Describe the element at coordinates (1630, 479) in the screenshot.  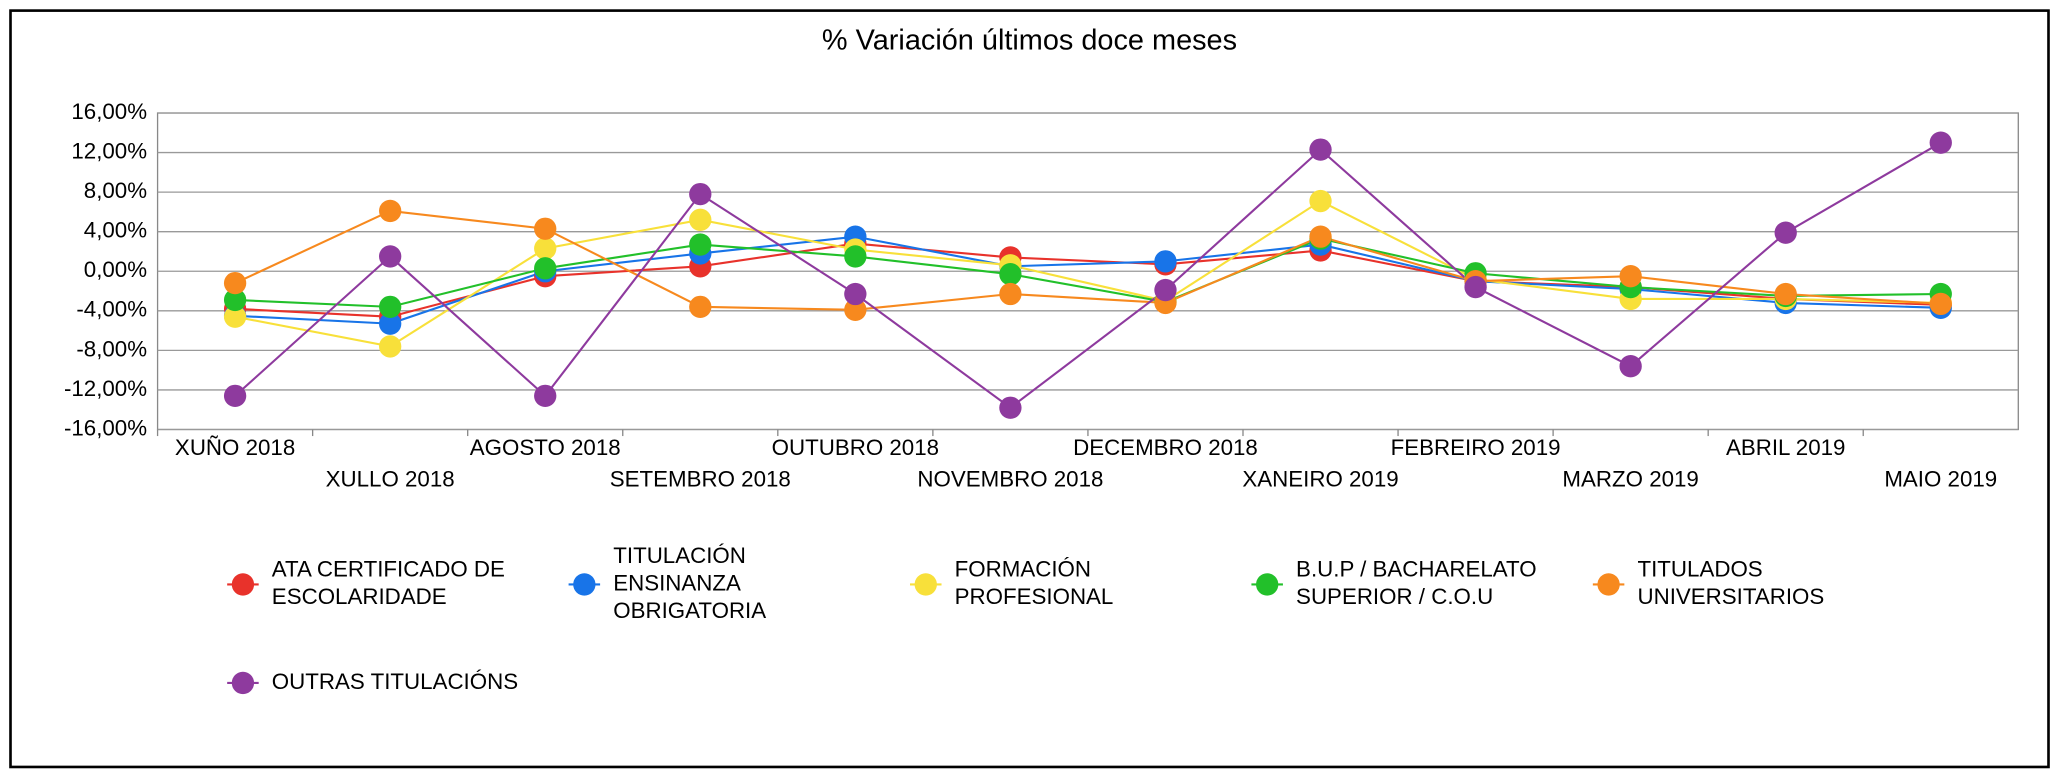
I see `x-tick-label: MARZO 2019` at that location.